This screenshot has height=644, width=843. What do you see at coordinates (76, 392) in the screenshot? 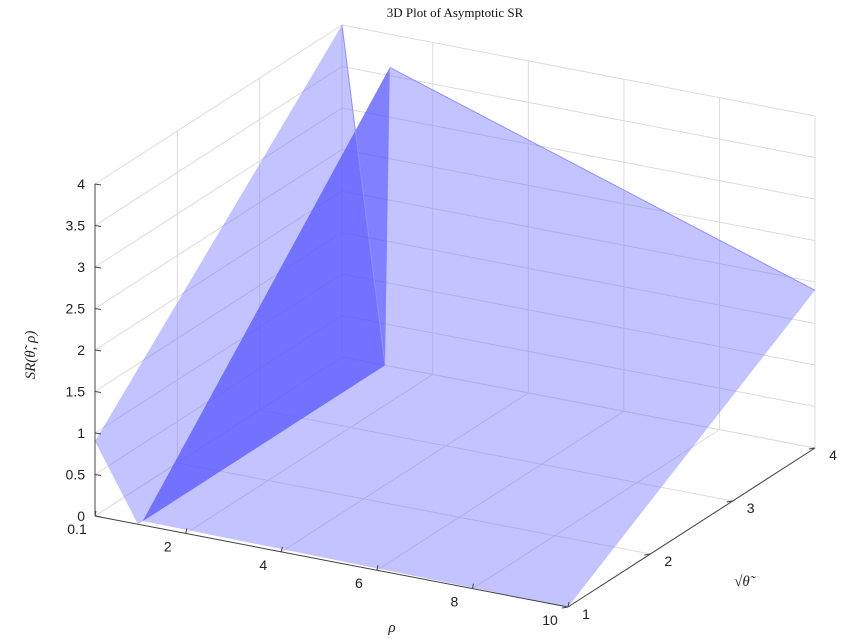
I see `z-tick-label: 1.5` at bounding box center [76, 392].